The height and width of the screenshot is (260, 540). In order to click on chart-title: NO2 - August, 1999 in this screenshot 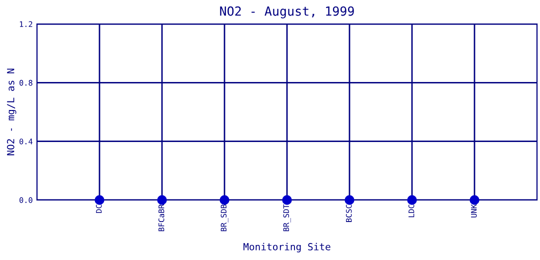, I will do `click(287, 12)`.